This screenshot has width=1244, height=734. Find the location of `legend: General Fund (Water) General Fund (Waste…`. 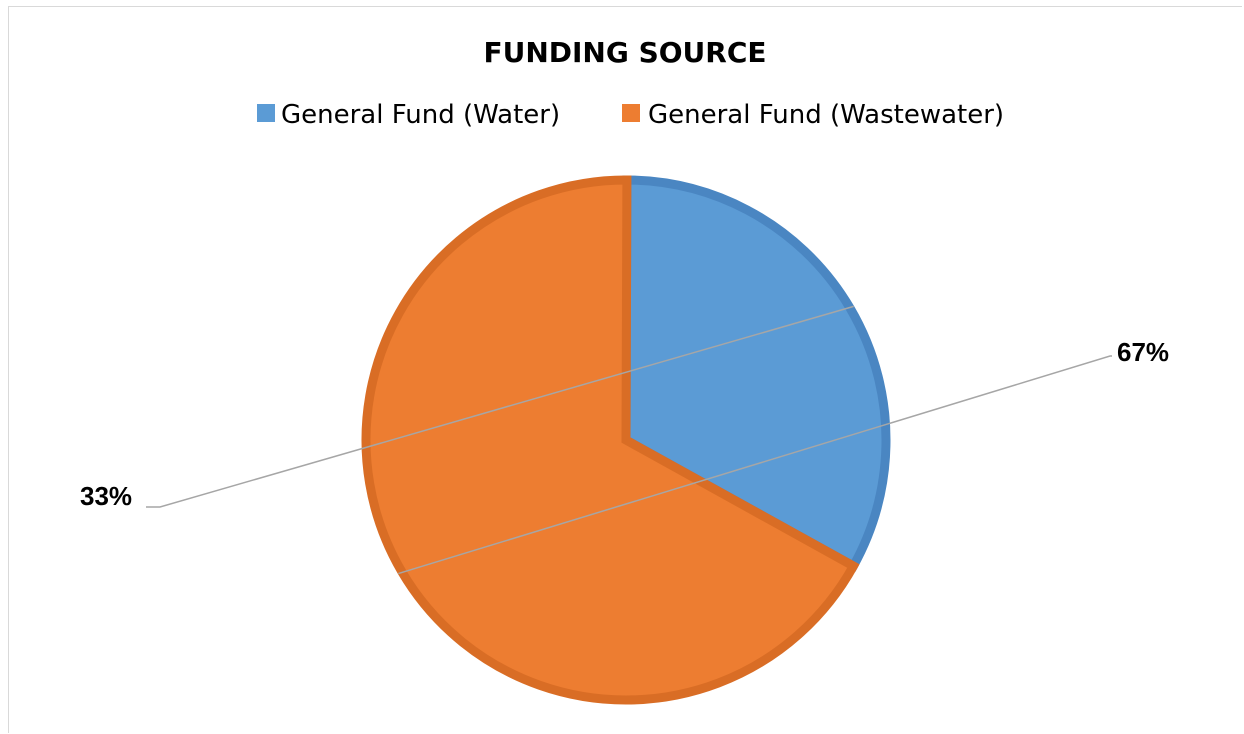

legend: General Fund (Water) General Fund (Waste… is located at coordinates (630, 115).